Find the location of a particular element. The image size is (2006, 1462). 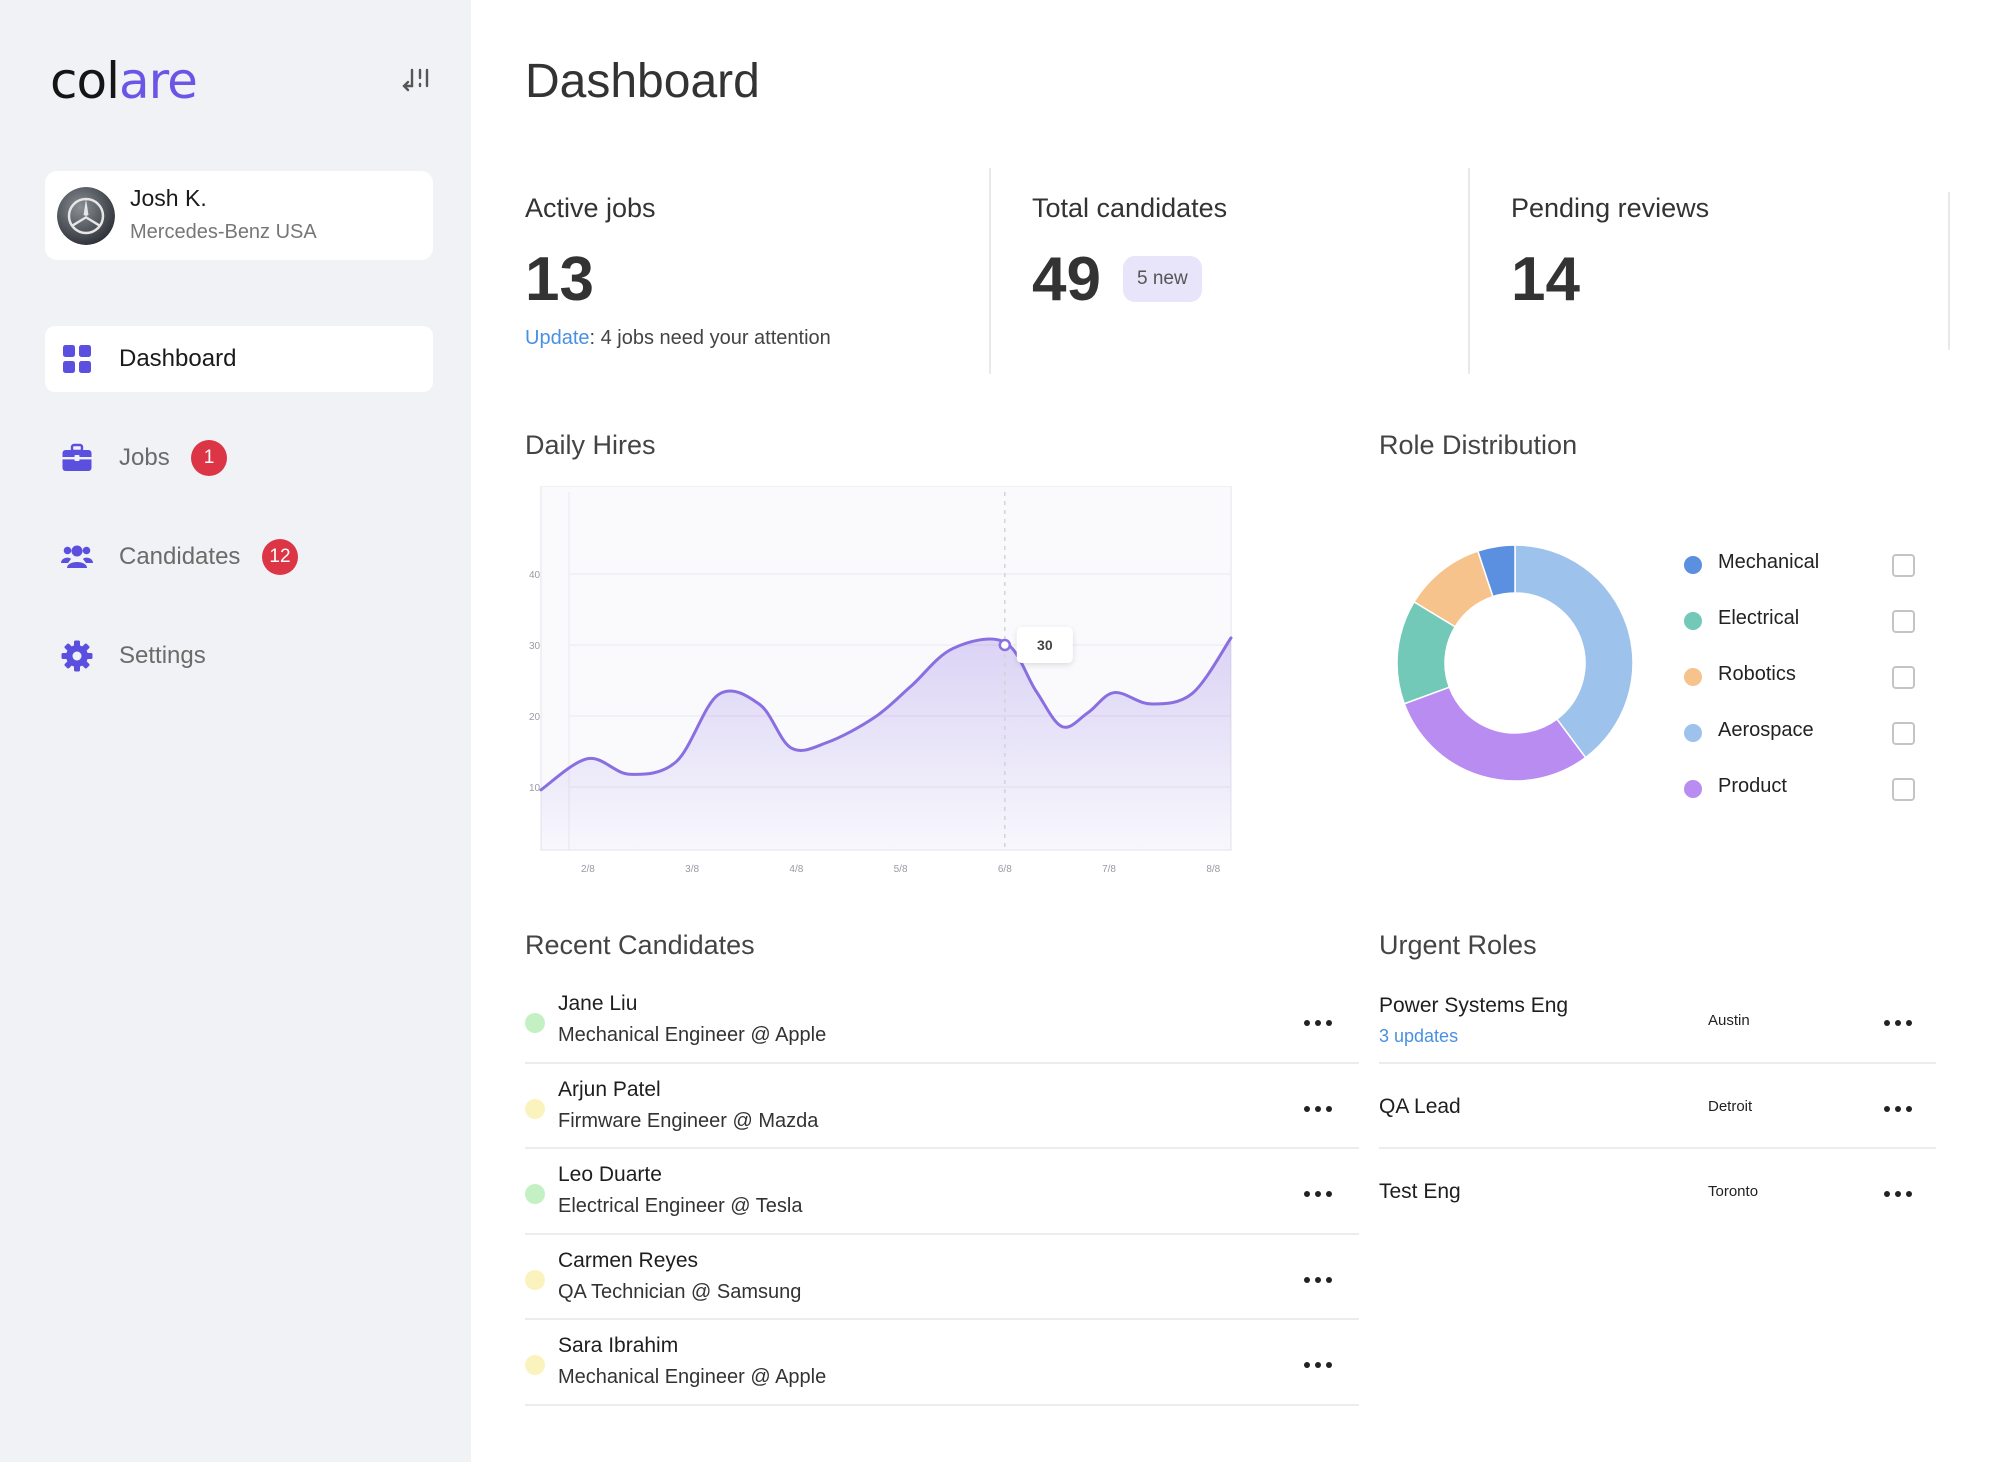

x-tick-label: 4/8 is located at coordinates (796, 869).